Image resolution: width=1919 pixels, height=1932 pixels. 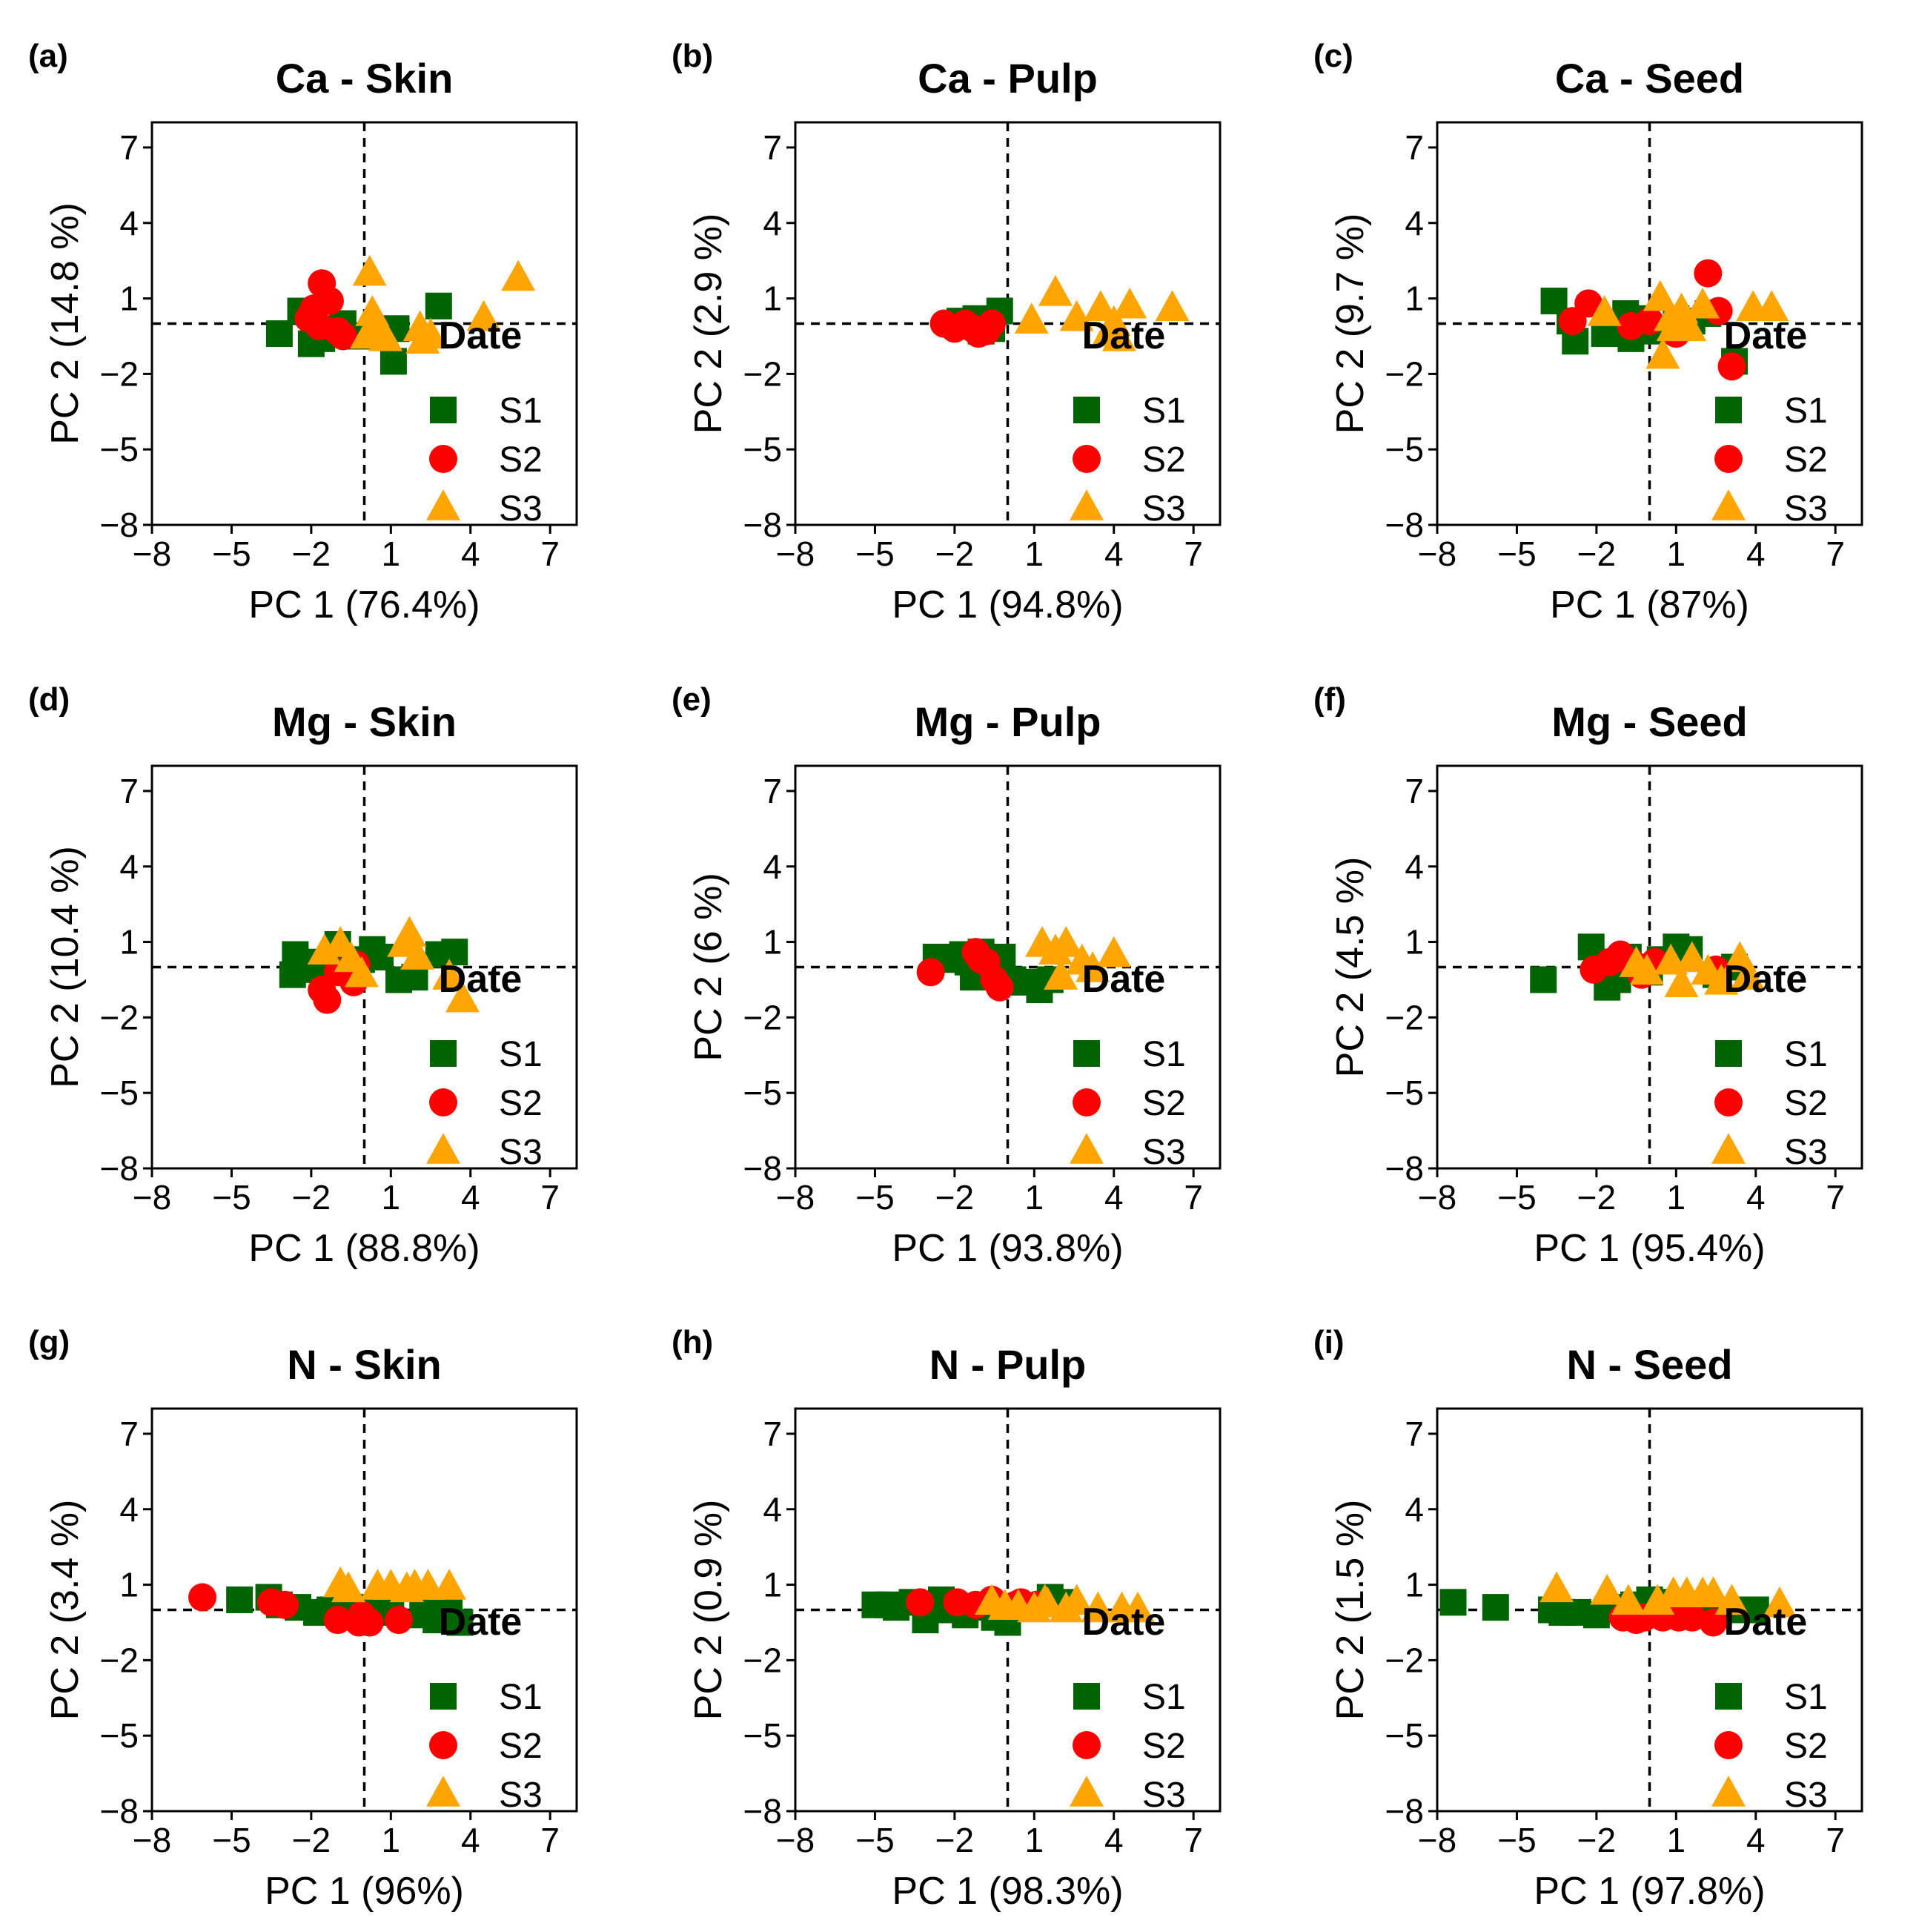 What do you see at coordinates (1007, 604) in the screenshot?
I see `x-axis-label: PC 1 (94.8%)` at bounding box center [1007, 604].